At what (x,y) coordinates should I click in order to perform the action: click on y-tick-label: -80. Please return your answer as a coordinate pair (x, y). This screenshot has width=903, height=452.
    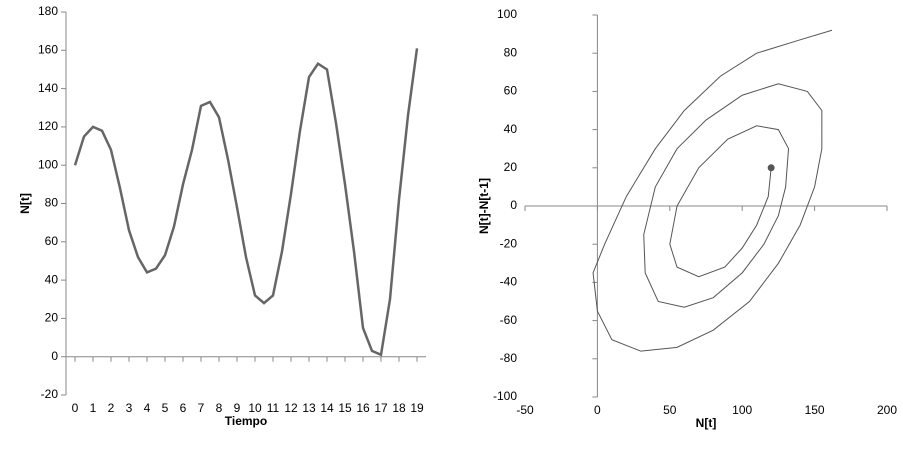
    Looking at the image, I should click on (509, 358).